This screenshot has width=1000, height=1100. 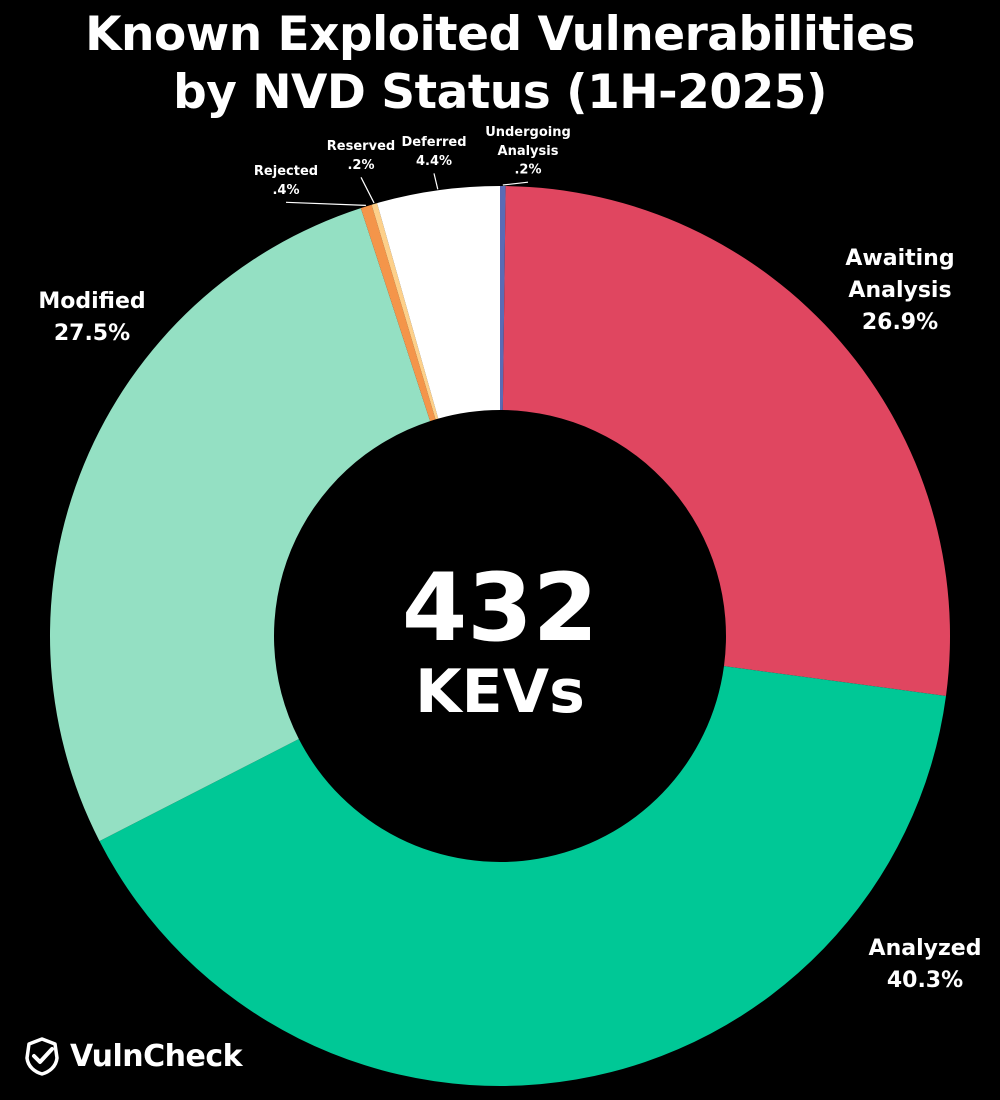 What do you see at coordinates (405, 311) in the screenshot?
I see `slice-reserved` at bounding box center [405, 311].